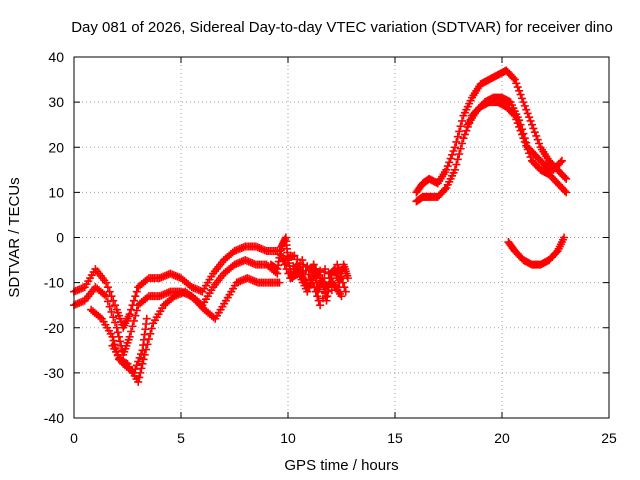 Image resolution: width=640 pixels, height=480 pixels. Describe the element at coordinates (129, 345) in the screenshot. I see `series-track-d` at that location.